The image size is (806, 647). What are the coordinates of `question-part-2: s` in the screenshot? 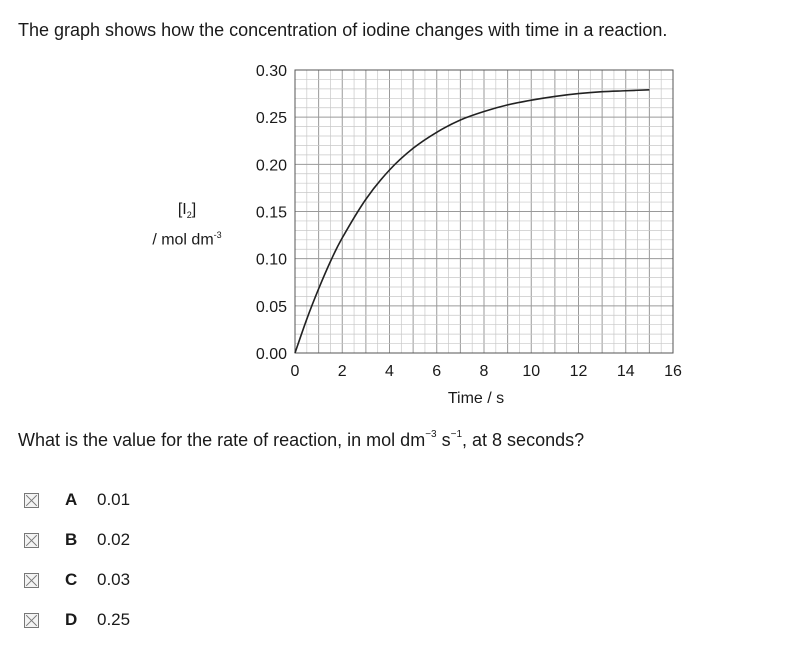 It's located at (443, 440).